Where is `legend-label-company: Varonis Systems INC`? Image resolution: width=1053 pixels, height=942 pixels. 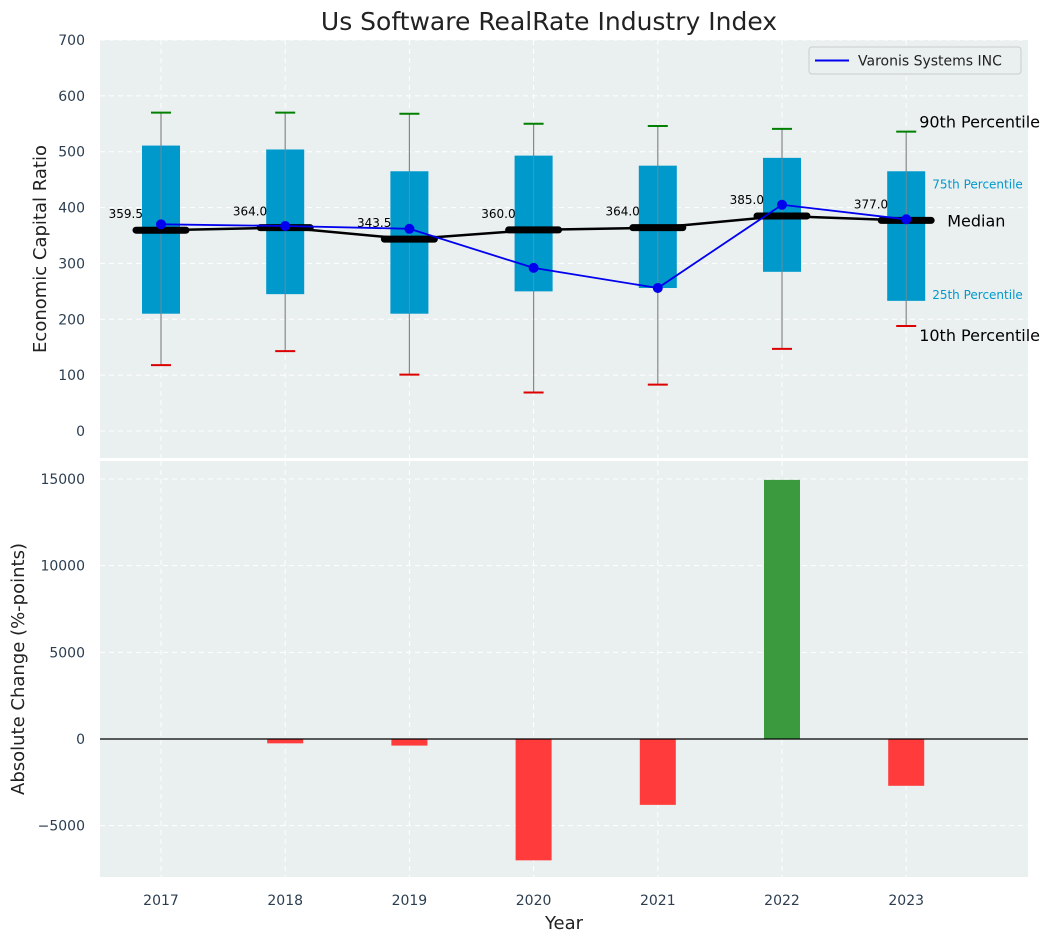
legend-label-company: Varonis Systems INC is located at coordinates (930, 62).